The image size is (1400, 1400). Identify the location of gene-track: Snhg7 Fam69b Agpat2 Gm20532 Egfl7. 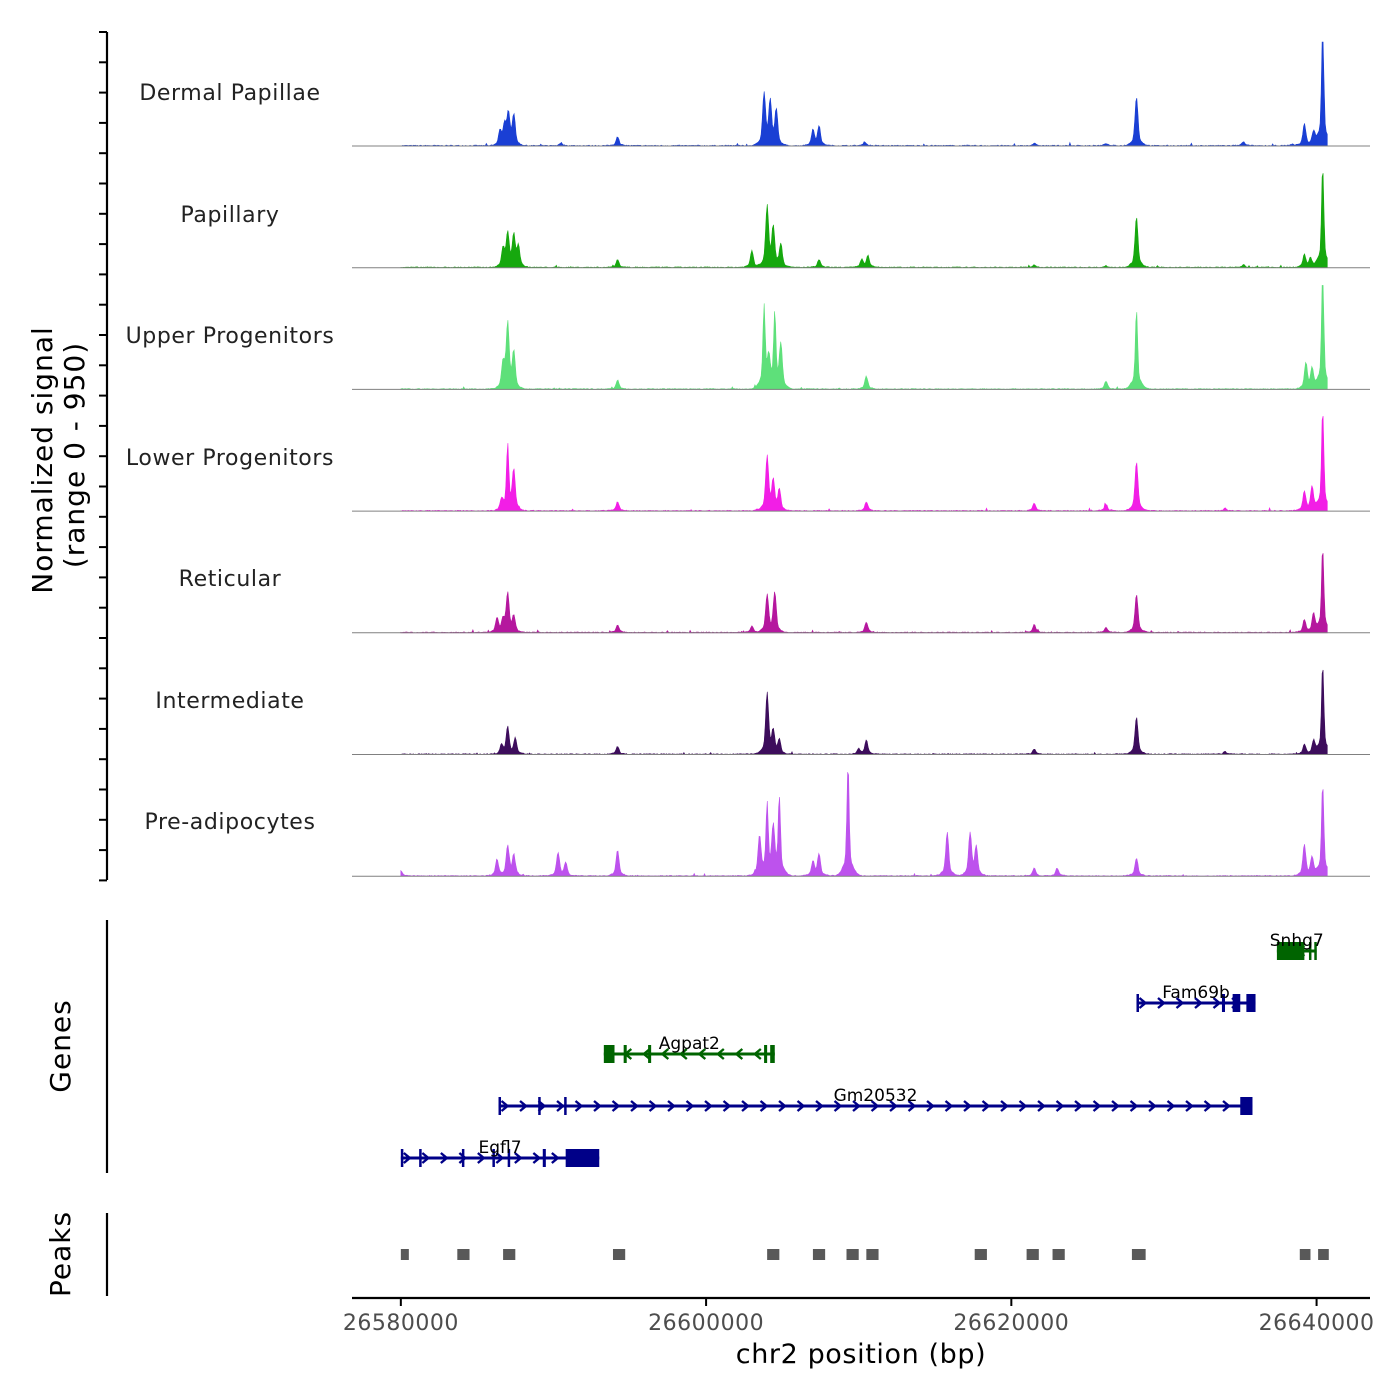
(862, 1049).